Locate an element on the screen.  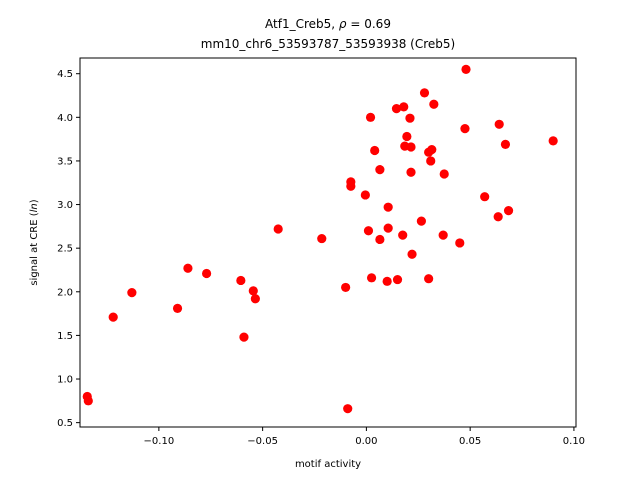
y-tick-label: 1.5 is located at coordinates (65, 336).